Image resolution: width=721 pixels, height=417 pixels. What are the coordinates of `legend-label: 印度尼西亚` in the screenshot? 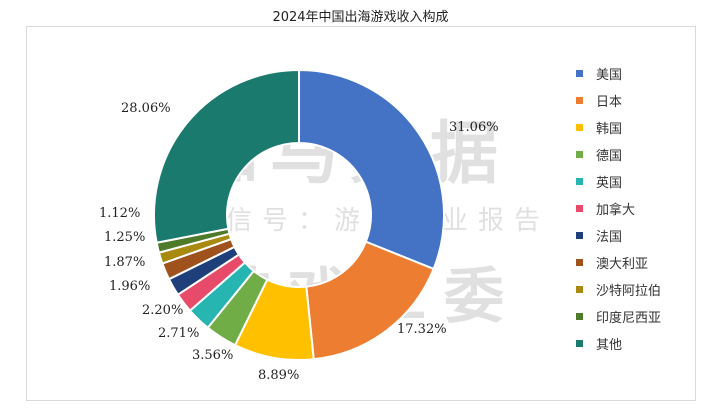 It's located at (629, 318).